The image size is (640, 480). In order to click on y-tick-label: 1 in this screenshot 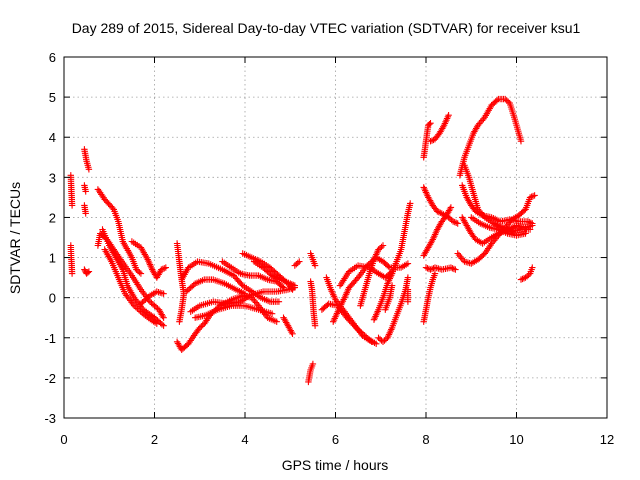, I will do `click(52, 258)`.